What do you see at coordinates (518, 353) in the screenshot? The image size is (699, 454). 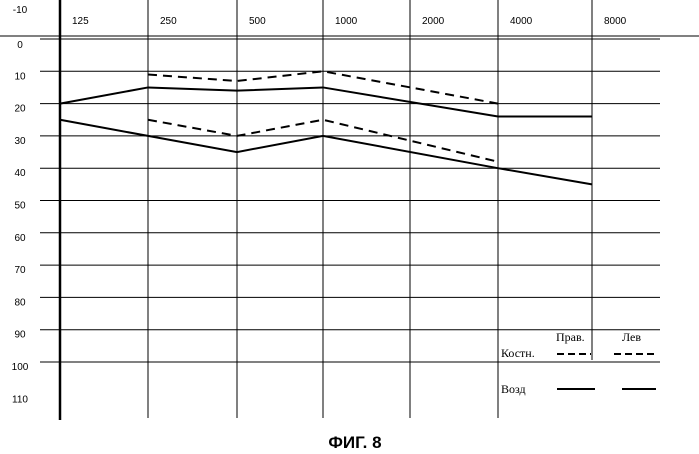 I see `legend-label-bone: Костн.` at bounding box center [518, 353].